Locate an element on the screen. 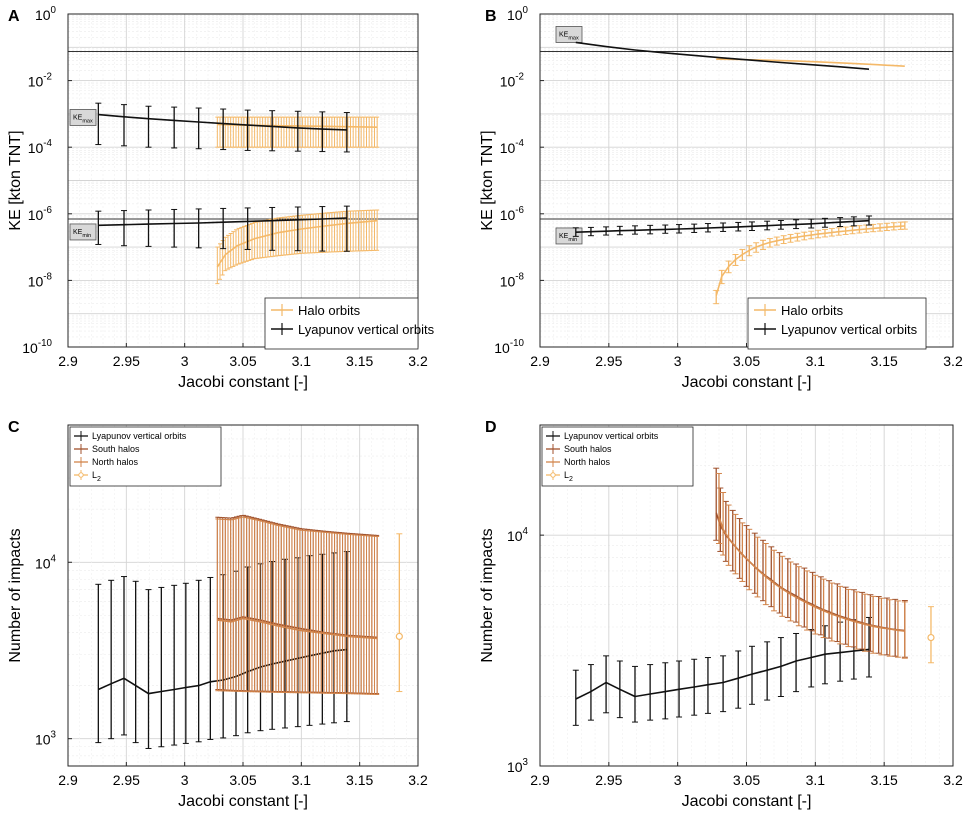 The image size is (963, 814). legend-label-main: L is located at coordinates (566, 475).